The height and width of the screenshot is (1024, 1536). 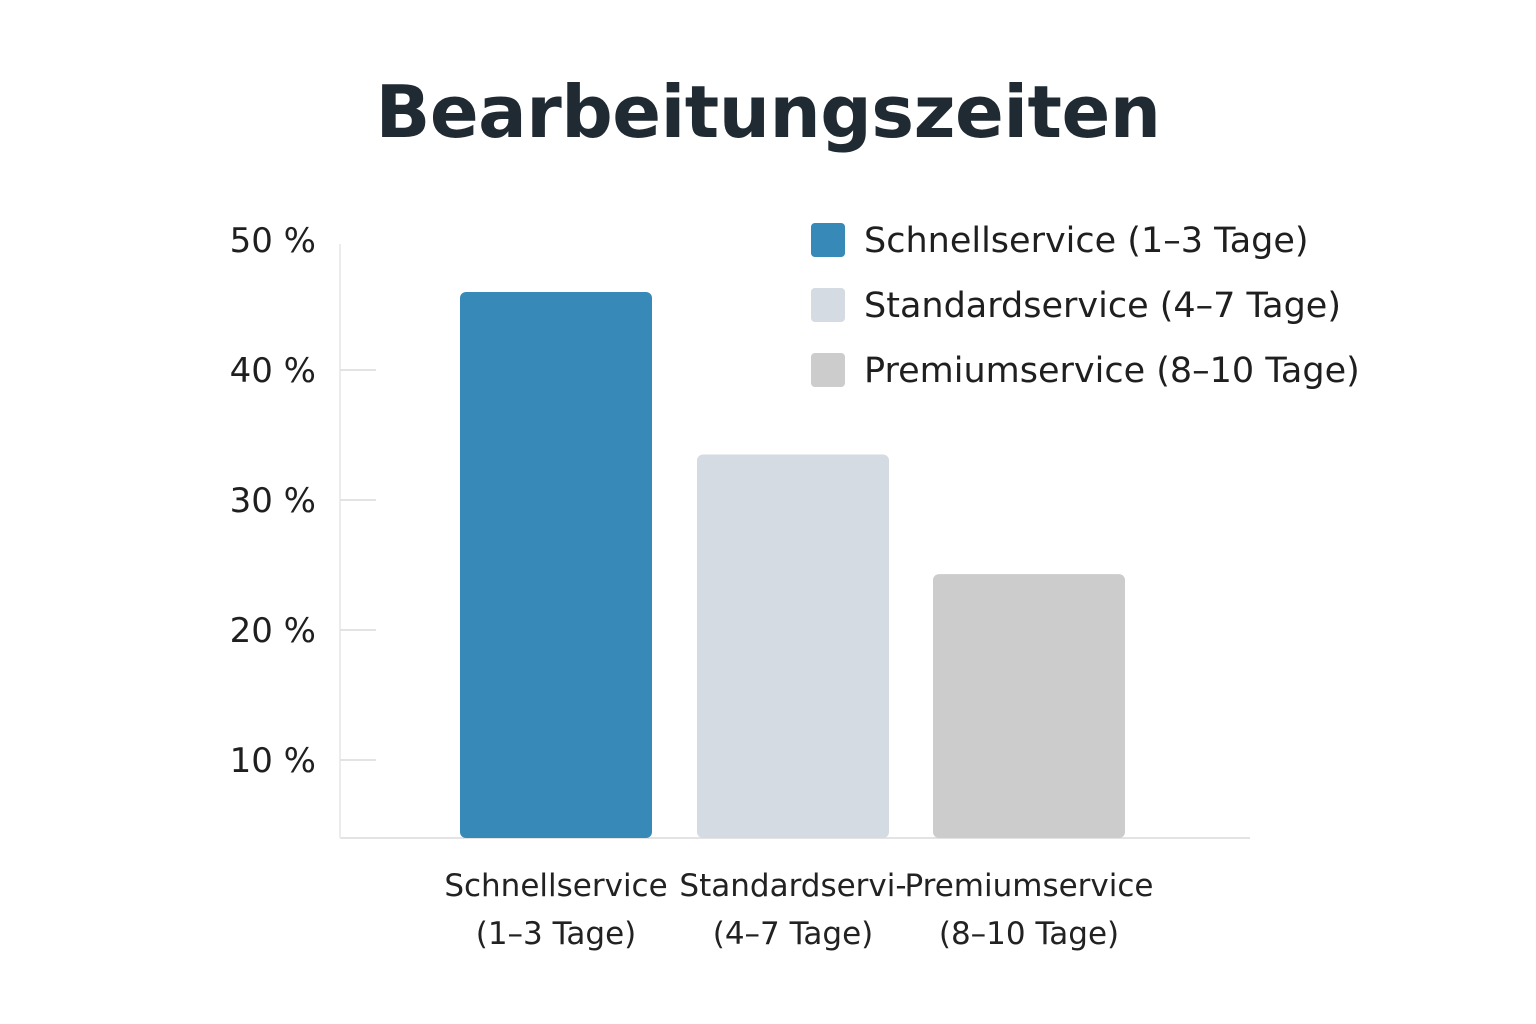 I want to click on legend-label: Premiumservice (8–10 Tage), so click(x=1112, y=371).